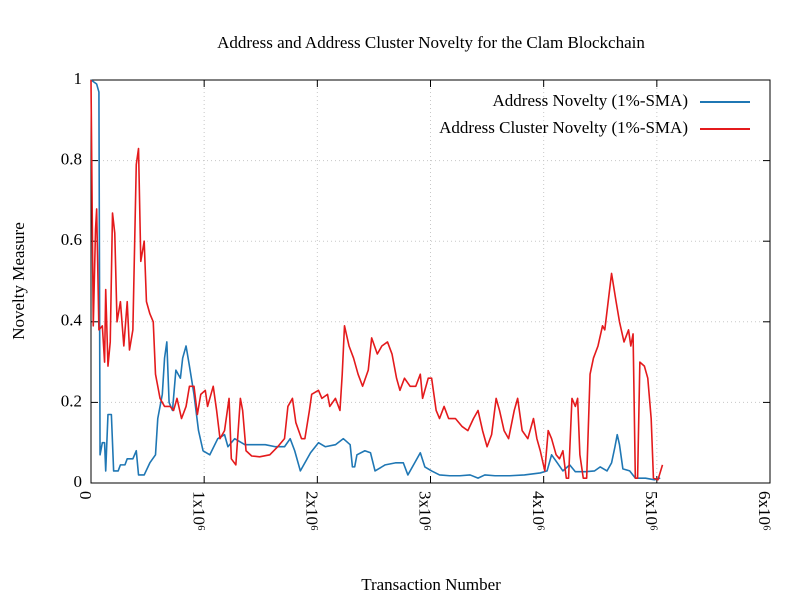 The height and width of the screenshot is (600, 800). Describe the element at coordinates (78, 481) in the screenshot. I see `y-tick-label: 0` at that location.